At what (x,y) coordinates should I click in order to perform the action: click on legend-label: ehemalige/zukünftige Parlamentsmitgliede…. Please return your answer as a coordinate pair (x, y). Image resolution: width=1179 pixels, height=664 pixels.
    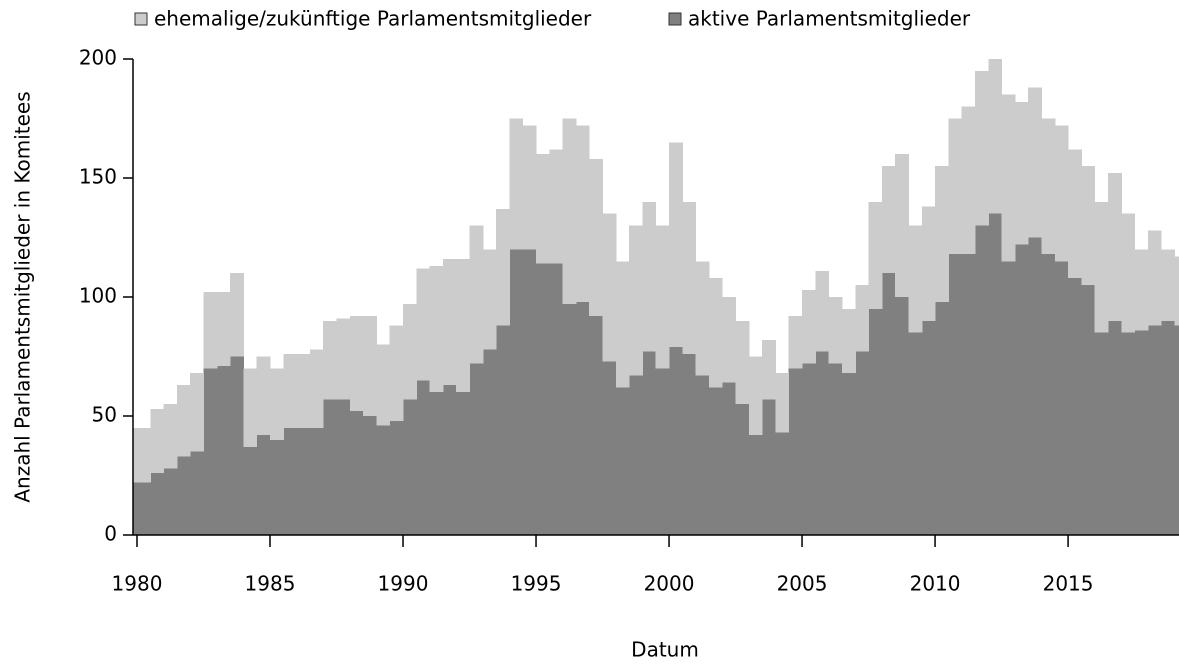
    Looking at the image, I should click on (373, 19).